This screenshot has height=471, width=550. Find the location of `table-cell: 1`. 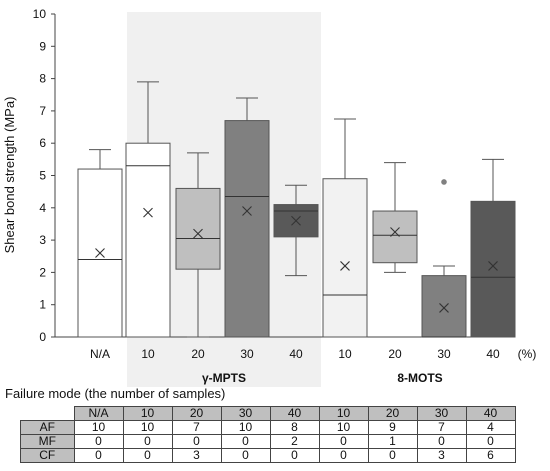

table-cell: 1 is located at coordinates (392, 441).